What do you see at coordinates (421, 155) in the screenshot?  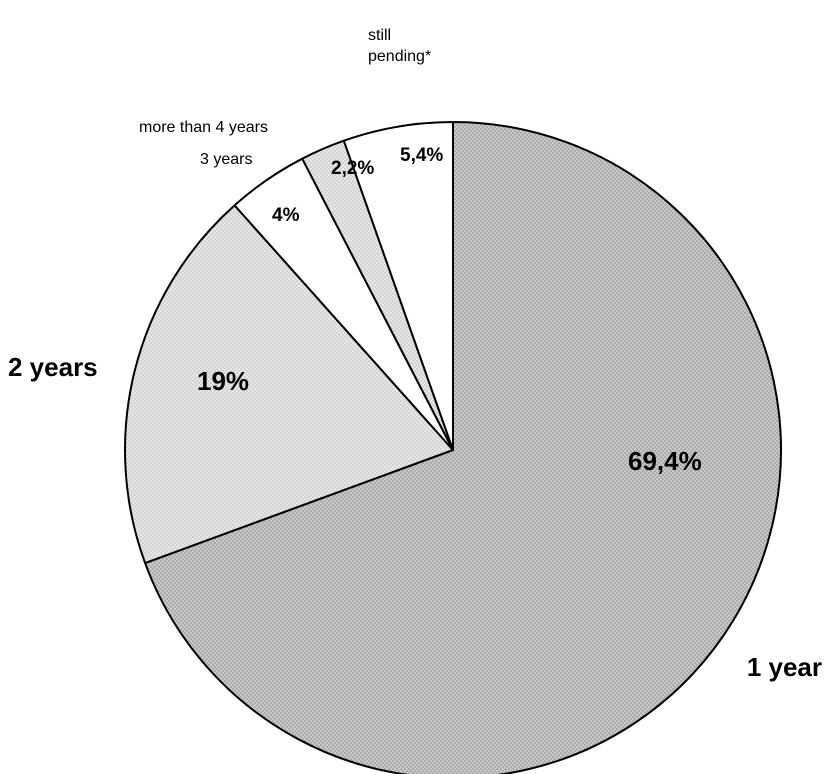 I see `data-label-still-pending: 5,4%` at bounding box center [421, 155].